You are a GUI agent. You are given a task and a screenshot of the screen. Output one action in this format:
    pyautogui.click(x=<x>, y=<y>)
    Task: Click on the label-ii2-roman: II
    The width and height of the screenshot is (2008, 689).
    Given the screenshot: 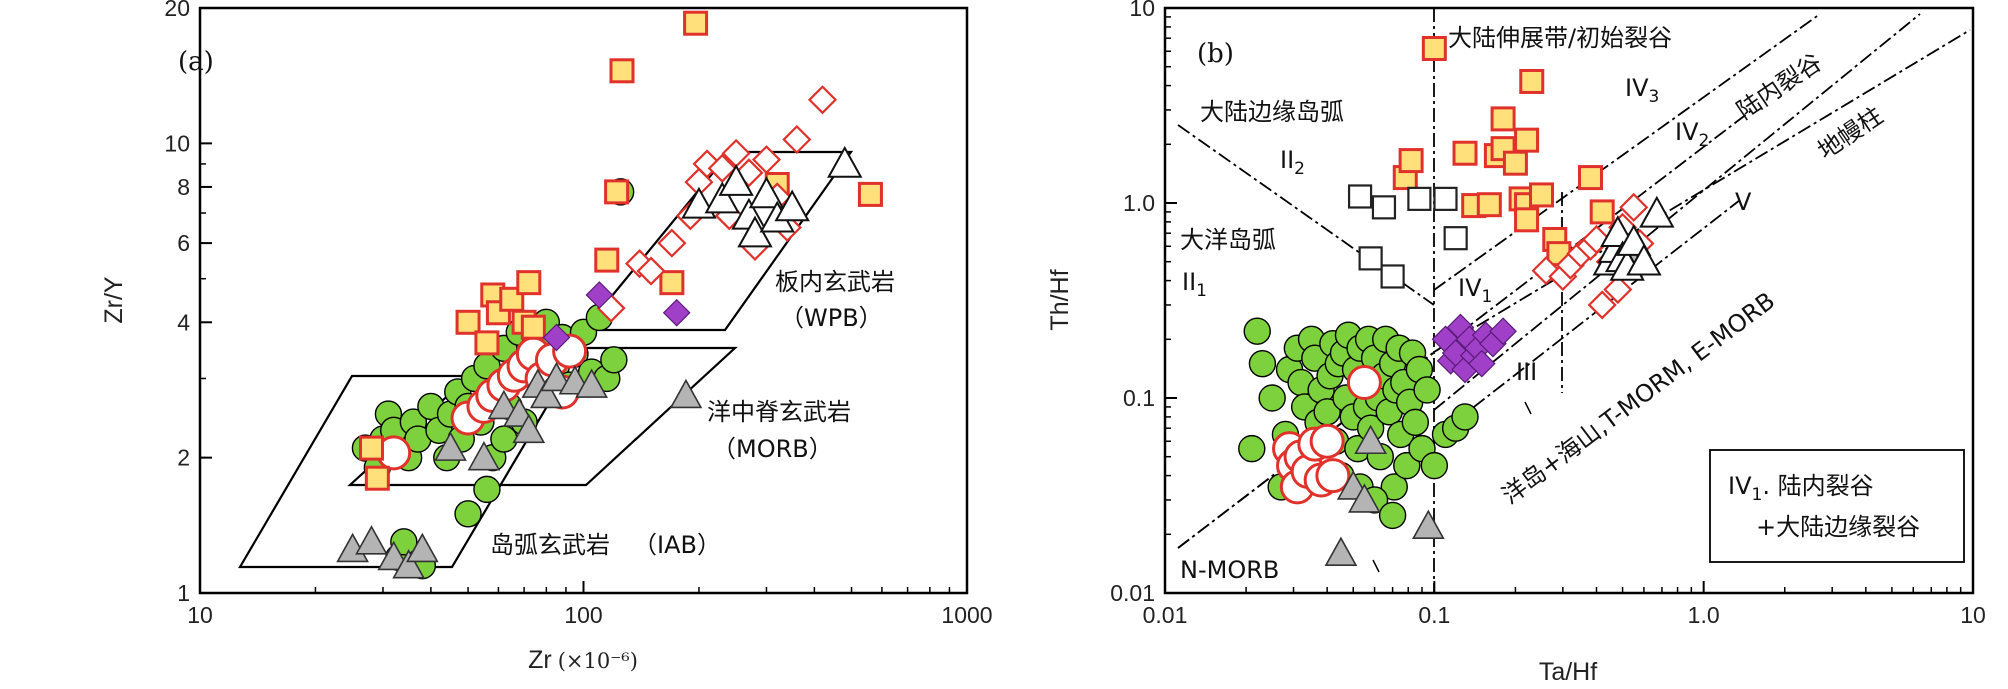 What is the action you would take?
    pyautogui.click(x=1287, y=160)
    